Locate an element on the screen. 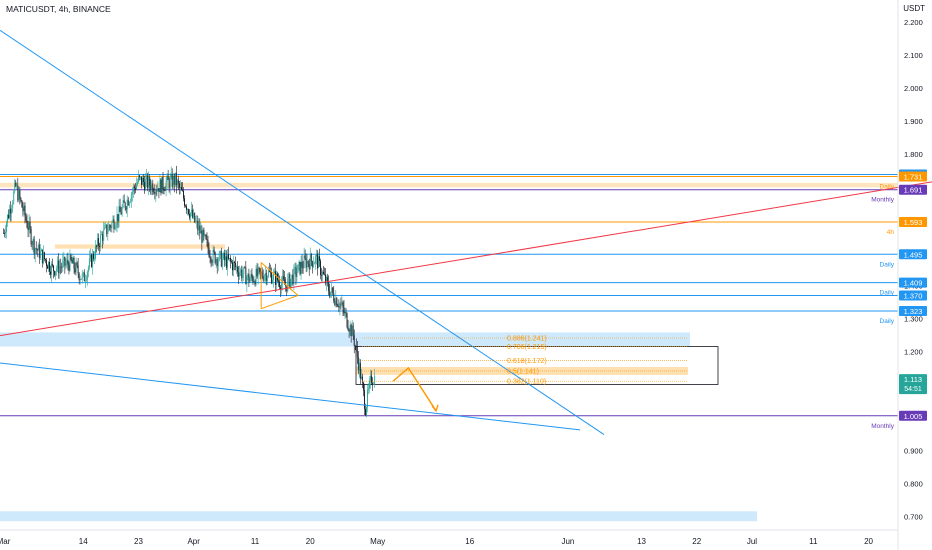  price-tag-label: 1.323 is located at coordinates (913, 311).